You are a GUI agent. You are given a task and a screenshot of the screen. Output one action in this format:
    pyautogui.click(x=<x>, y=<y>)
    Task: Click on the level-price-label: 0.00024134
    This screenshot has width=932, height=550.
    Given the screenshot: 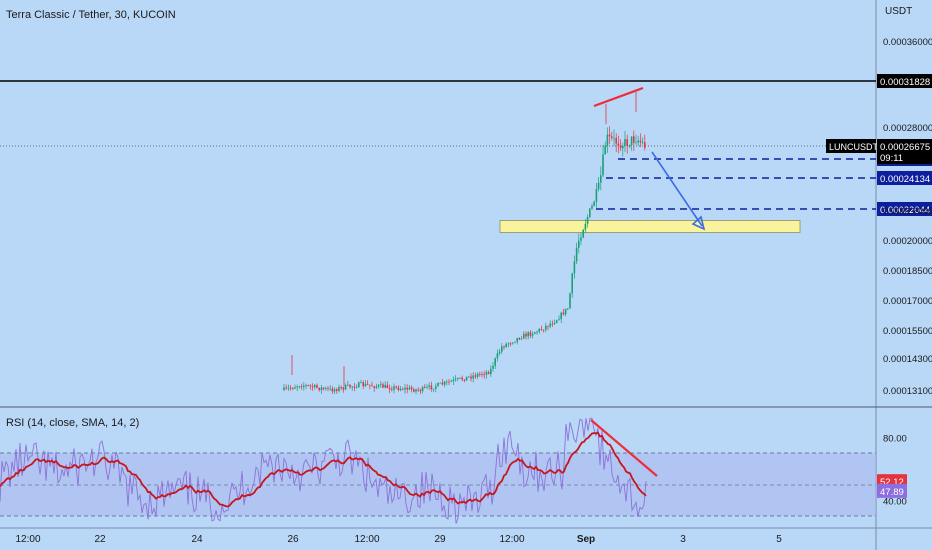 What is the action you would take?
    pyautogui.click(x=905, y=179)
    